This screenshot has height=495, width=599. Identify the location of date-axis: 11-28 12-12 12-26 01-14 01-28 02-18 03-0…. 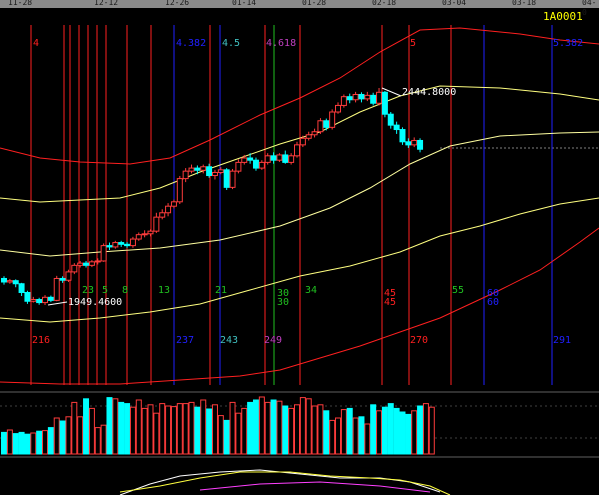
(299, 8).